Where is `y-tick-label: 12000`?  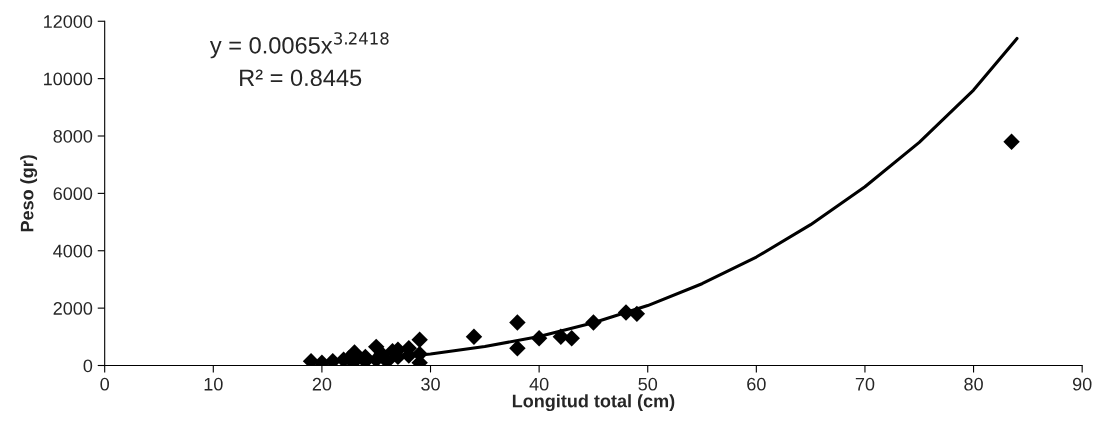
y-tick-label: 12000 is located at coordinates (68, 21).